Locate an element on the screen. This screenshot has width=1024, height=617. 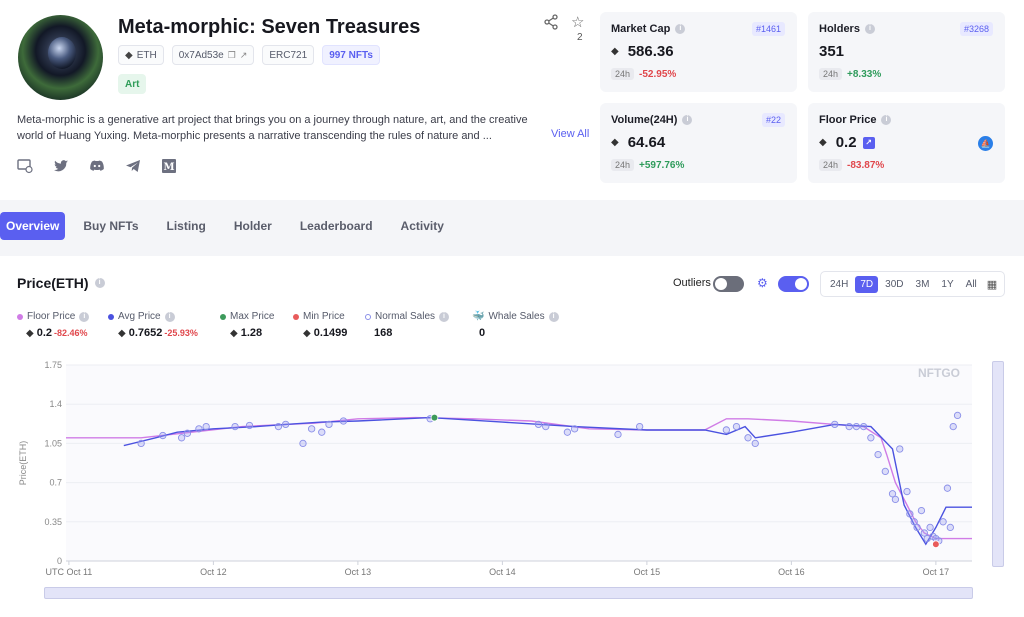
market-cap-change: -52.95% is located at coordinates (658, 74).